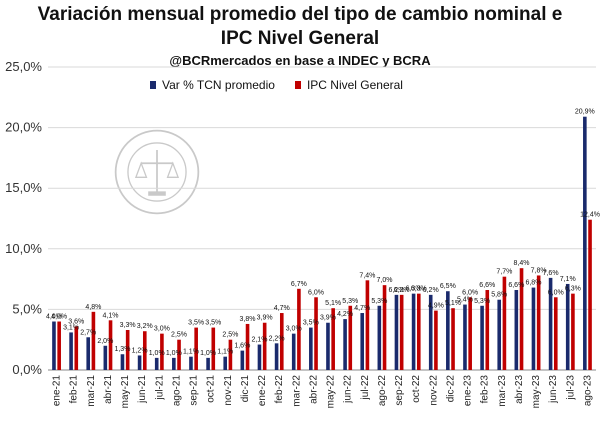 This screenshot has height=434, width=600. Describe the element at coordinates (142, 389) in the screenshot. I see `x-tick-label: jun-21` at that location.